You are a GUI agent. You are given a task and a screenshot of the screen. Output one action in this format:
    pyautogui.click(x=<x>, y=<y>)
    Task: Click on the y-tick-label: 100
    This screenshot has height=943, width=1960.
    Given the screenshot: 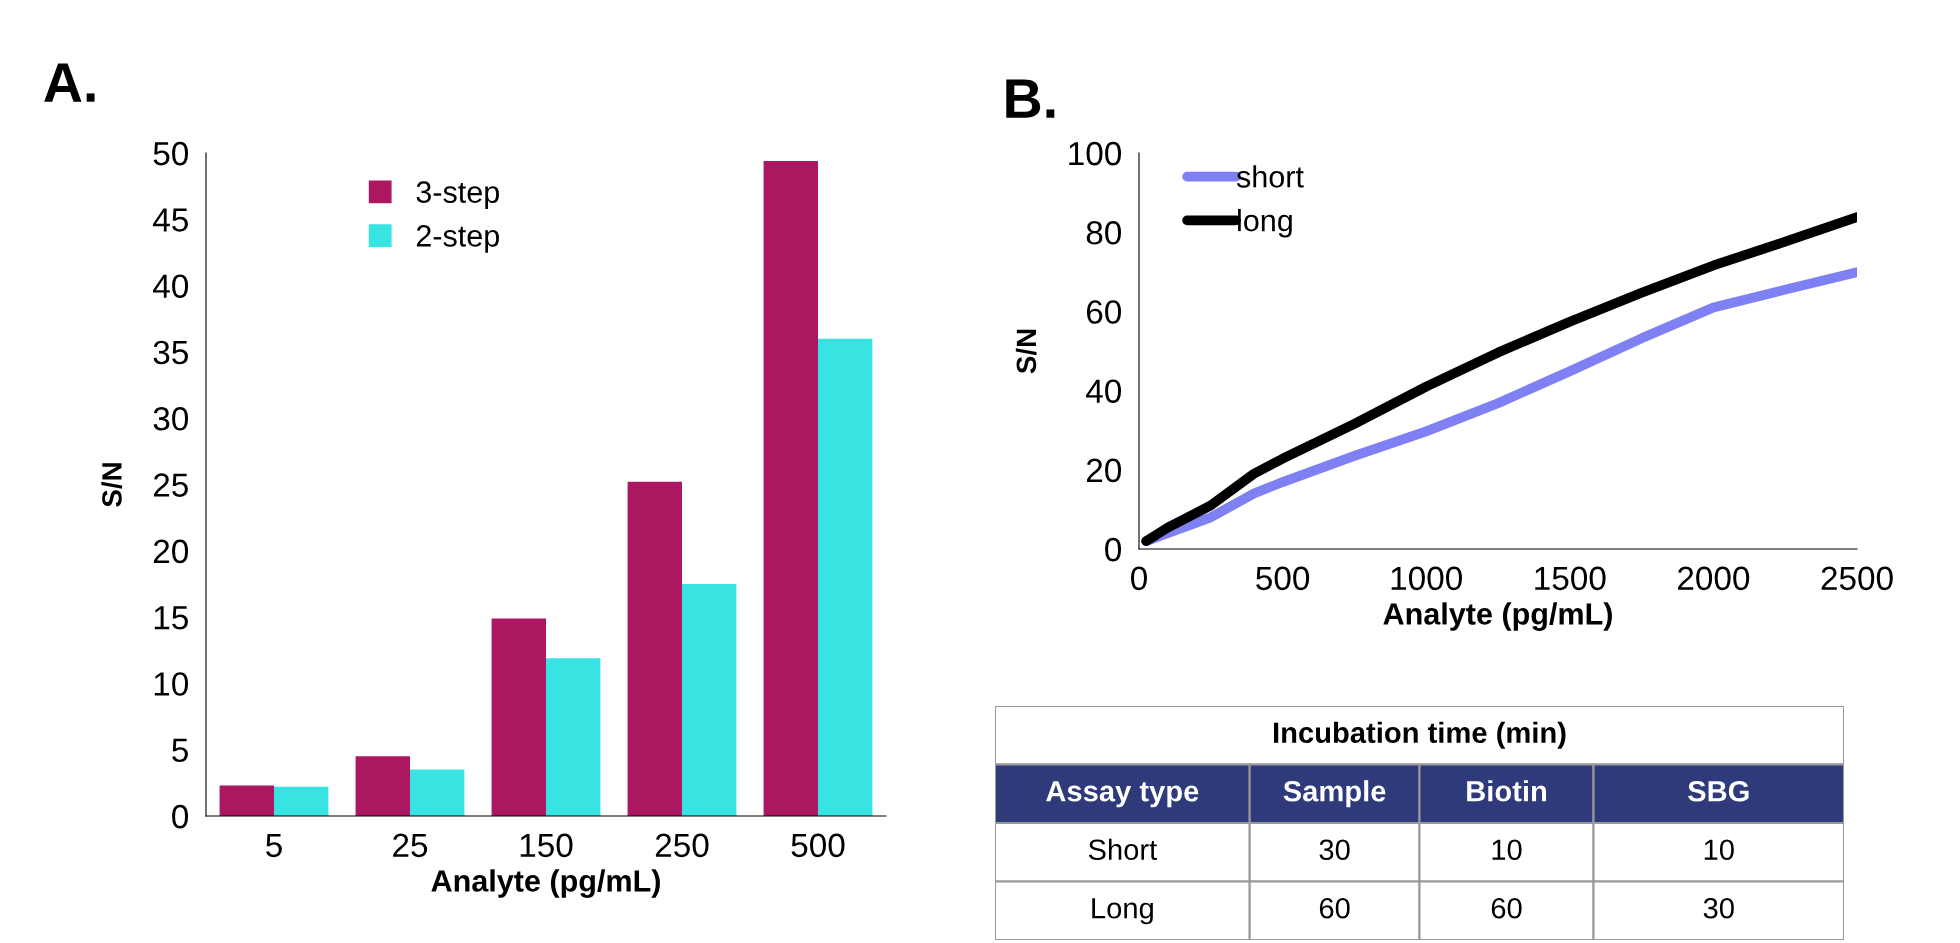 What is the action you would take?
    pyautogui.click(x=1095, y=153)
    